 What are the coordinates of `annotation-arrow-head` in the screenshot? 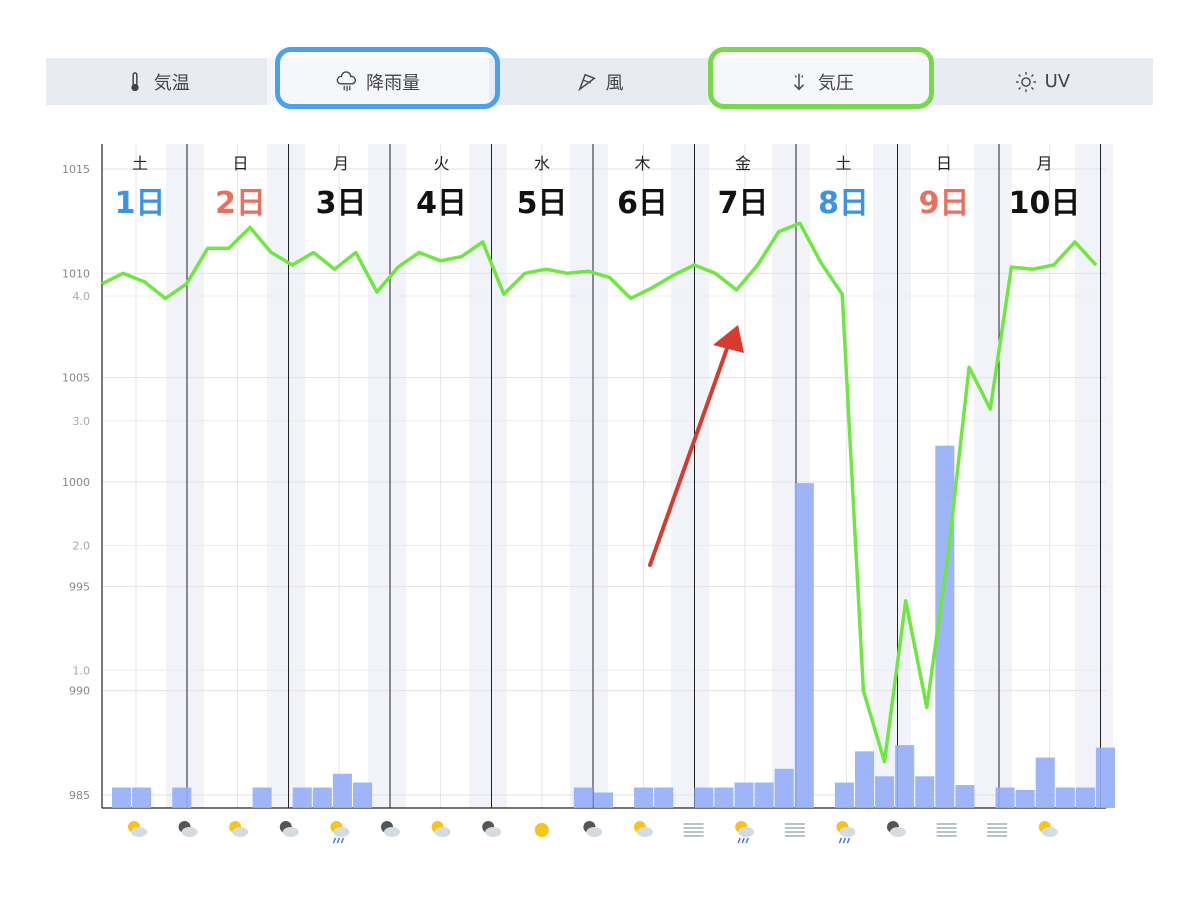 It's located at (728, 339).